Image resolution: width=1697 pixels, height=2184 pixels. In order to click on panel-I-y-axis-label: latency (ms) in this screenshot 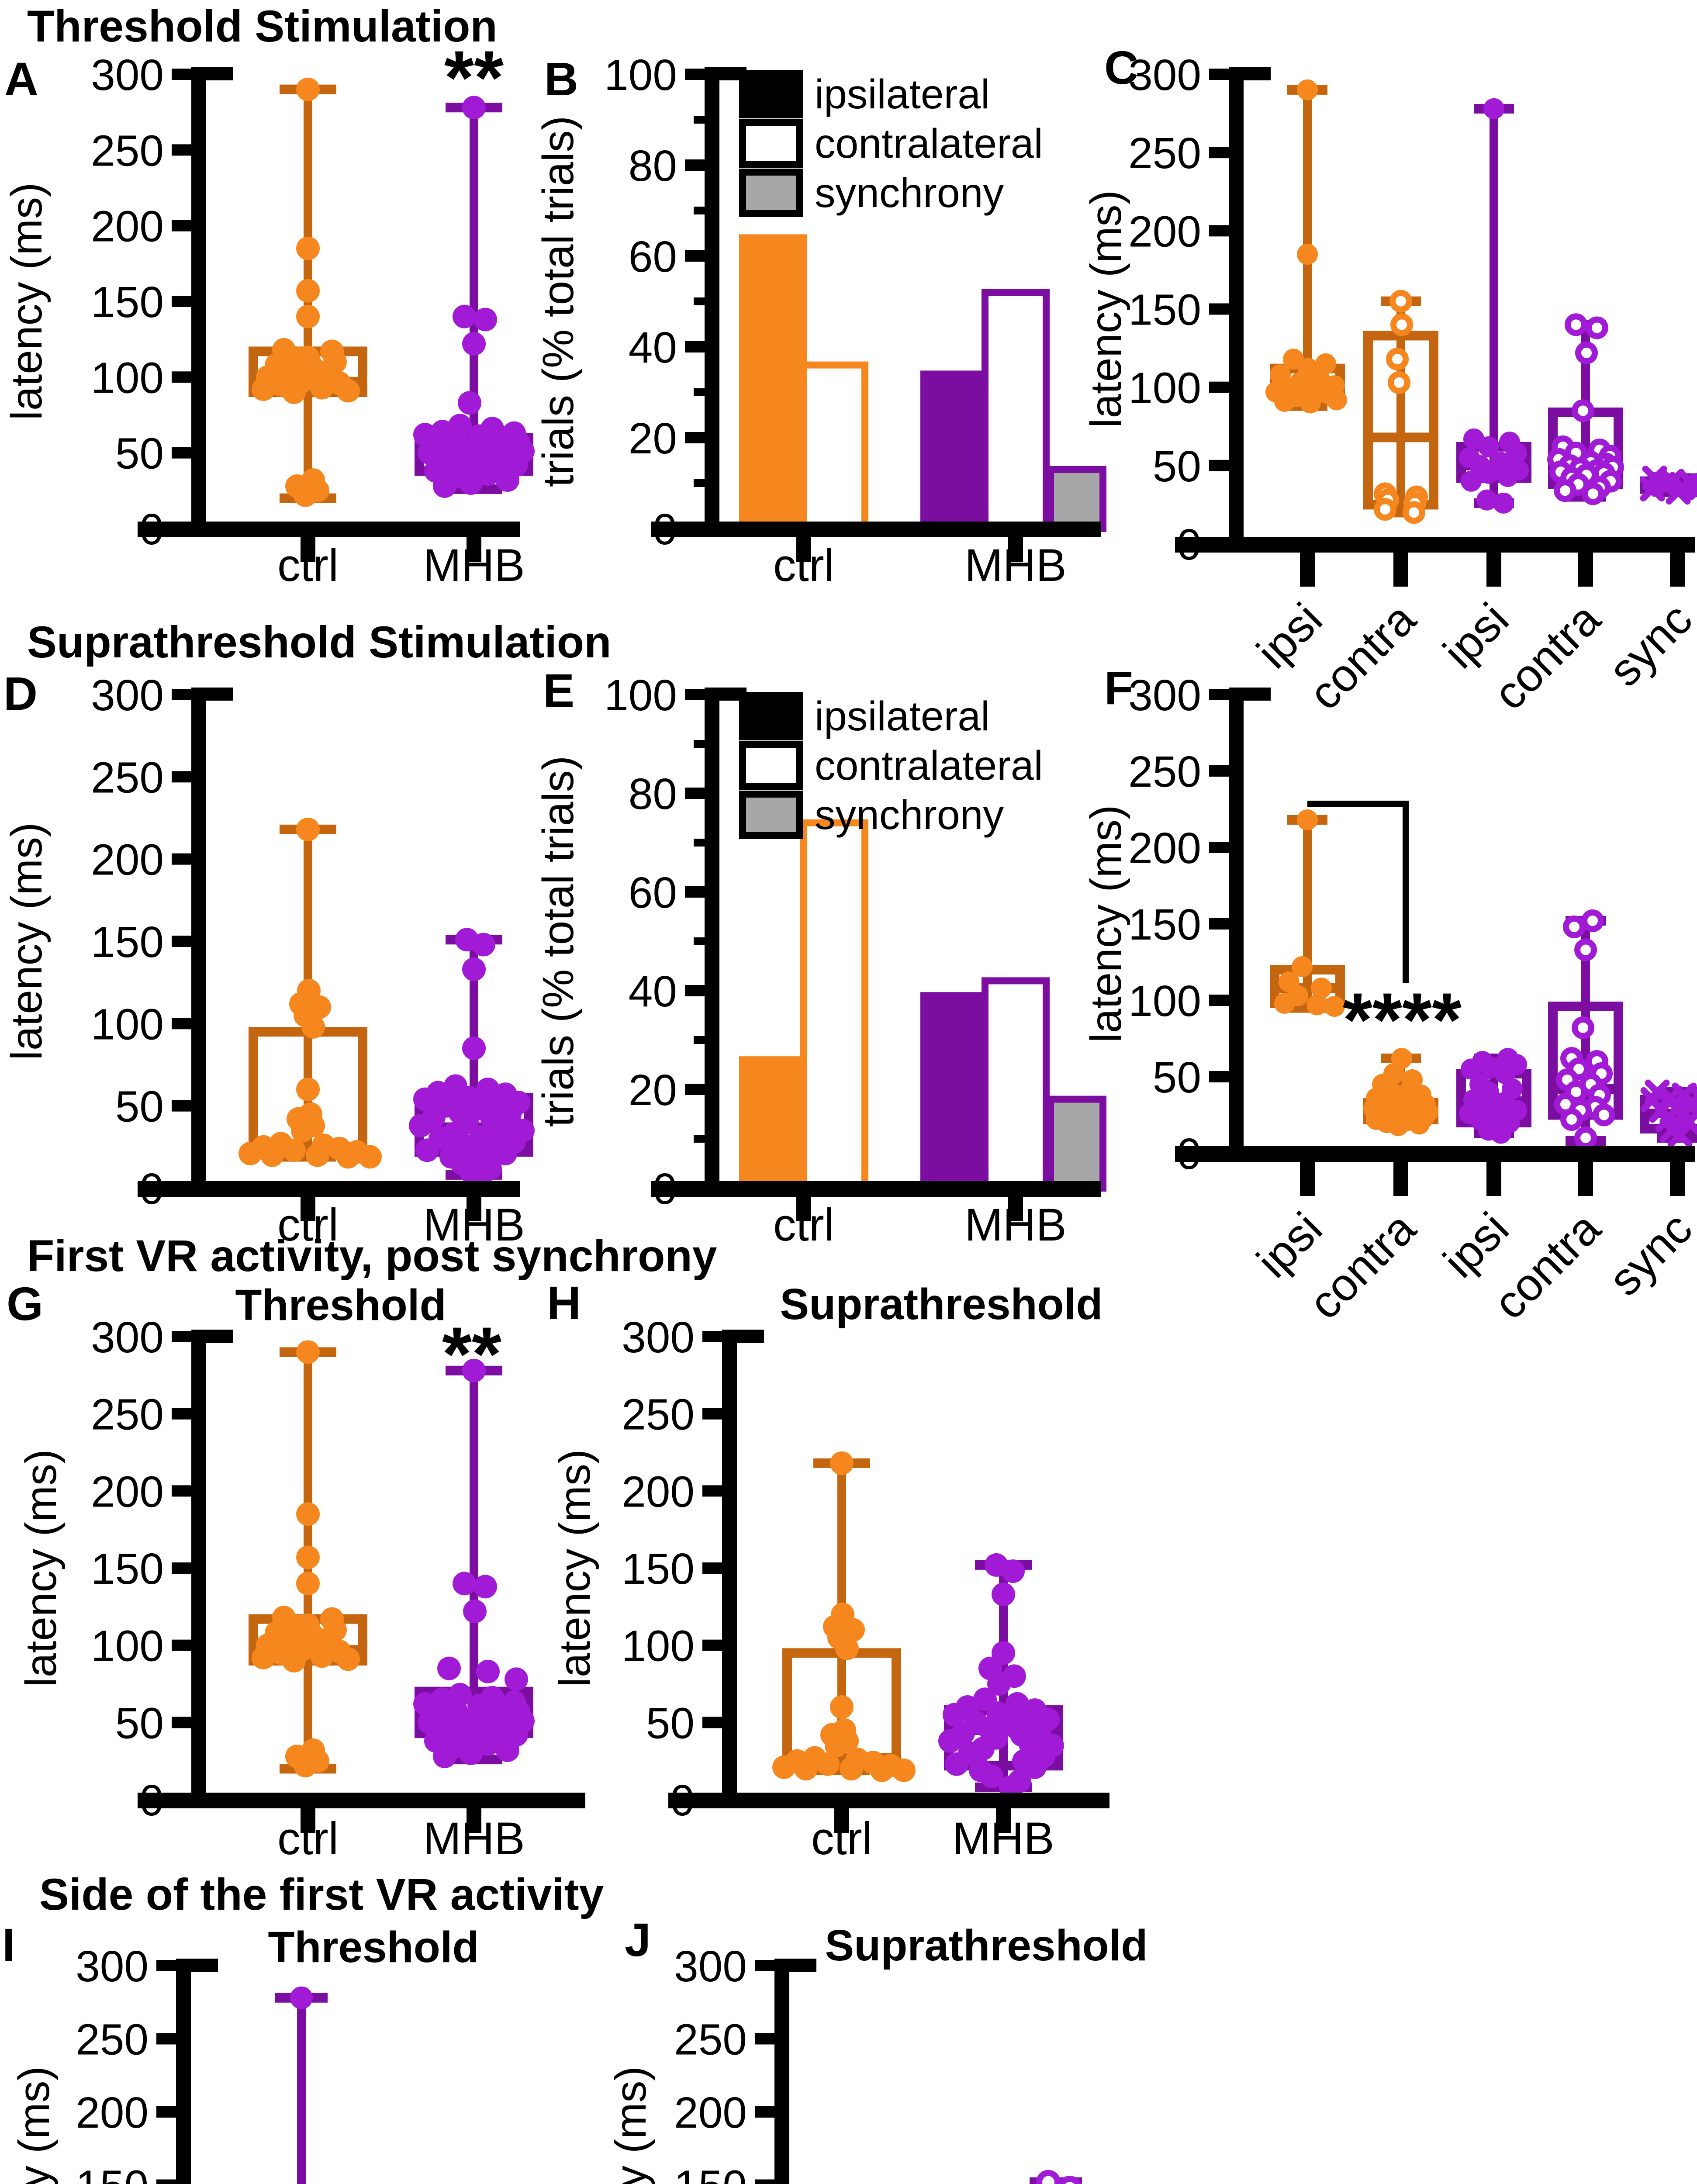, I will do `click(34, 2125)`.